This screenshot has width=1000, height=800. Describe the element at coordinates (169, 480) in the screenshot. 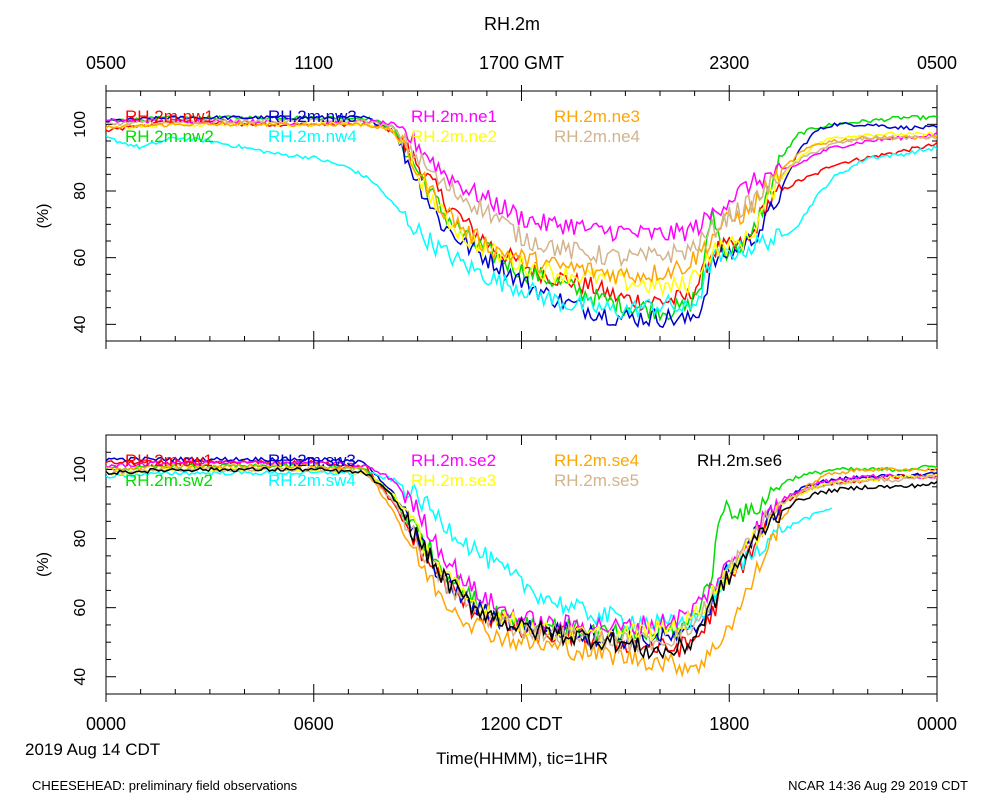

I see `legend-label: RH.2m.sw2` at that location.